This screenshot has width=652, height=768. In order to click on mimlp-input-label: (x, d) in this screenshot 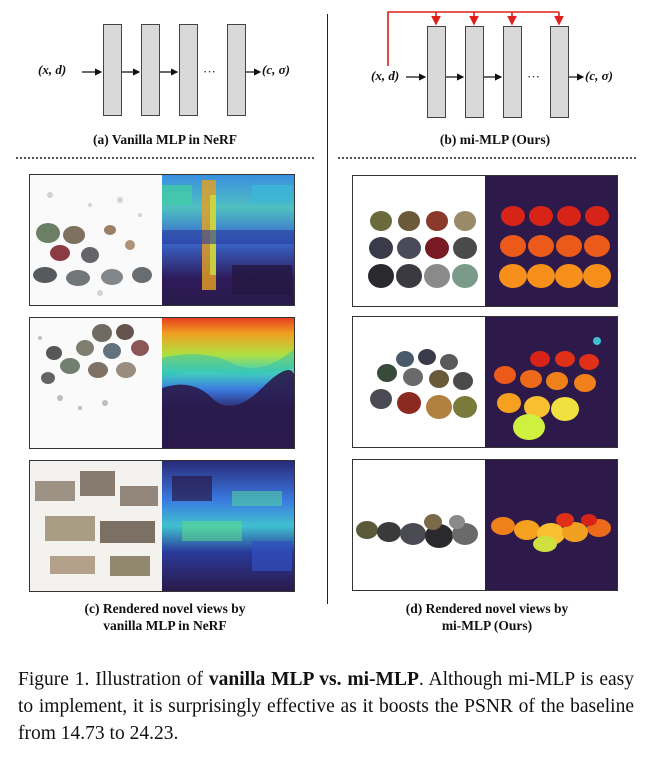, I will do `click(385, 75)`.